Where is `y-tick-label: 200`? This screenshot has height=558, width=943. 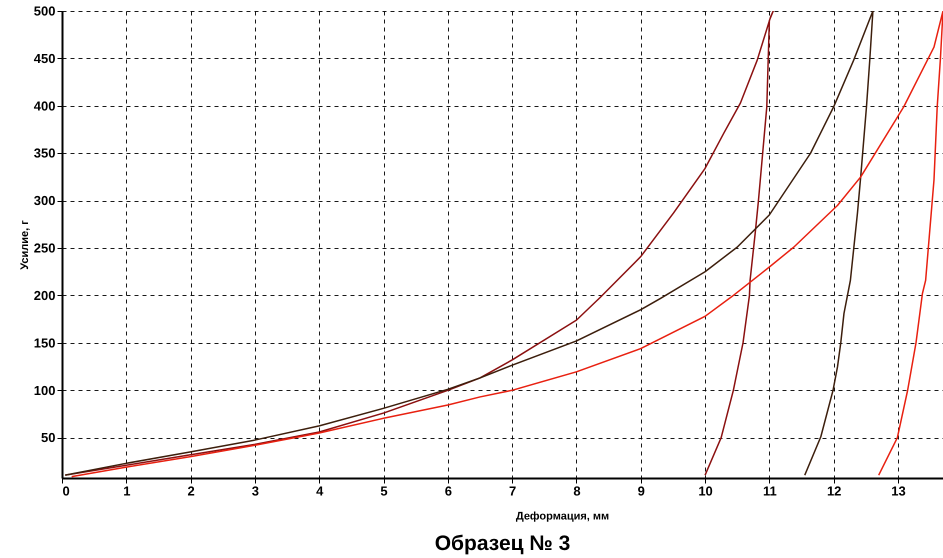 y-tick-label: 200 is located at coordinates (45, 295).